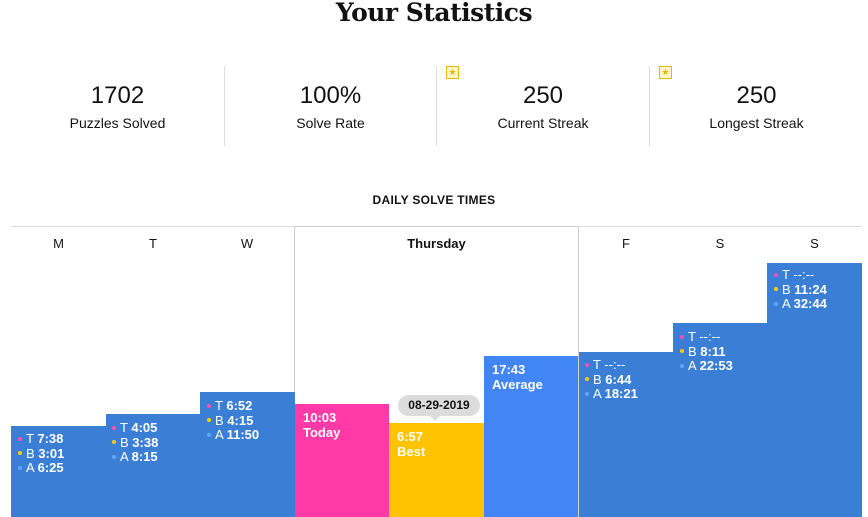 The height and width of the screenshot is (517, 868). What do you see at coordinates (117, 123) in the screenshot?
I see `stat-label: Puzzles Solved` at bounding box center [117, 123].